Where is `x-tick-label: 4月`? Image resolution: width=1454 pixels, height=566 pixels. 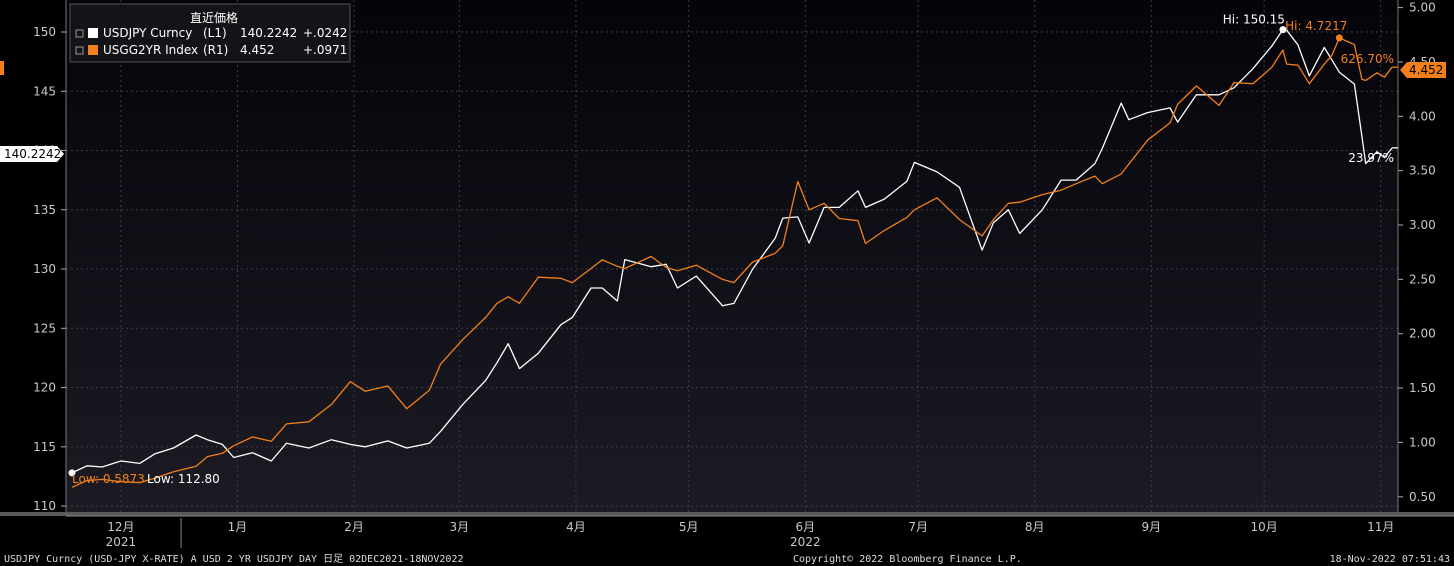 x-tick-label: 4月 is located at coordinates (576, 527).